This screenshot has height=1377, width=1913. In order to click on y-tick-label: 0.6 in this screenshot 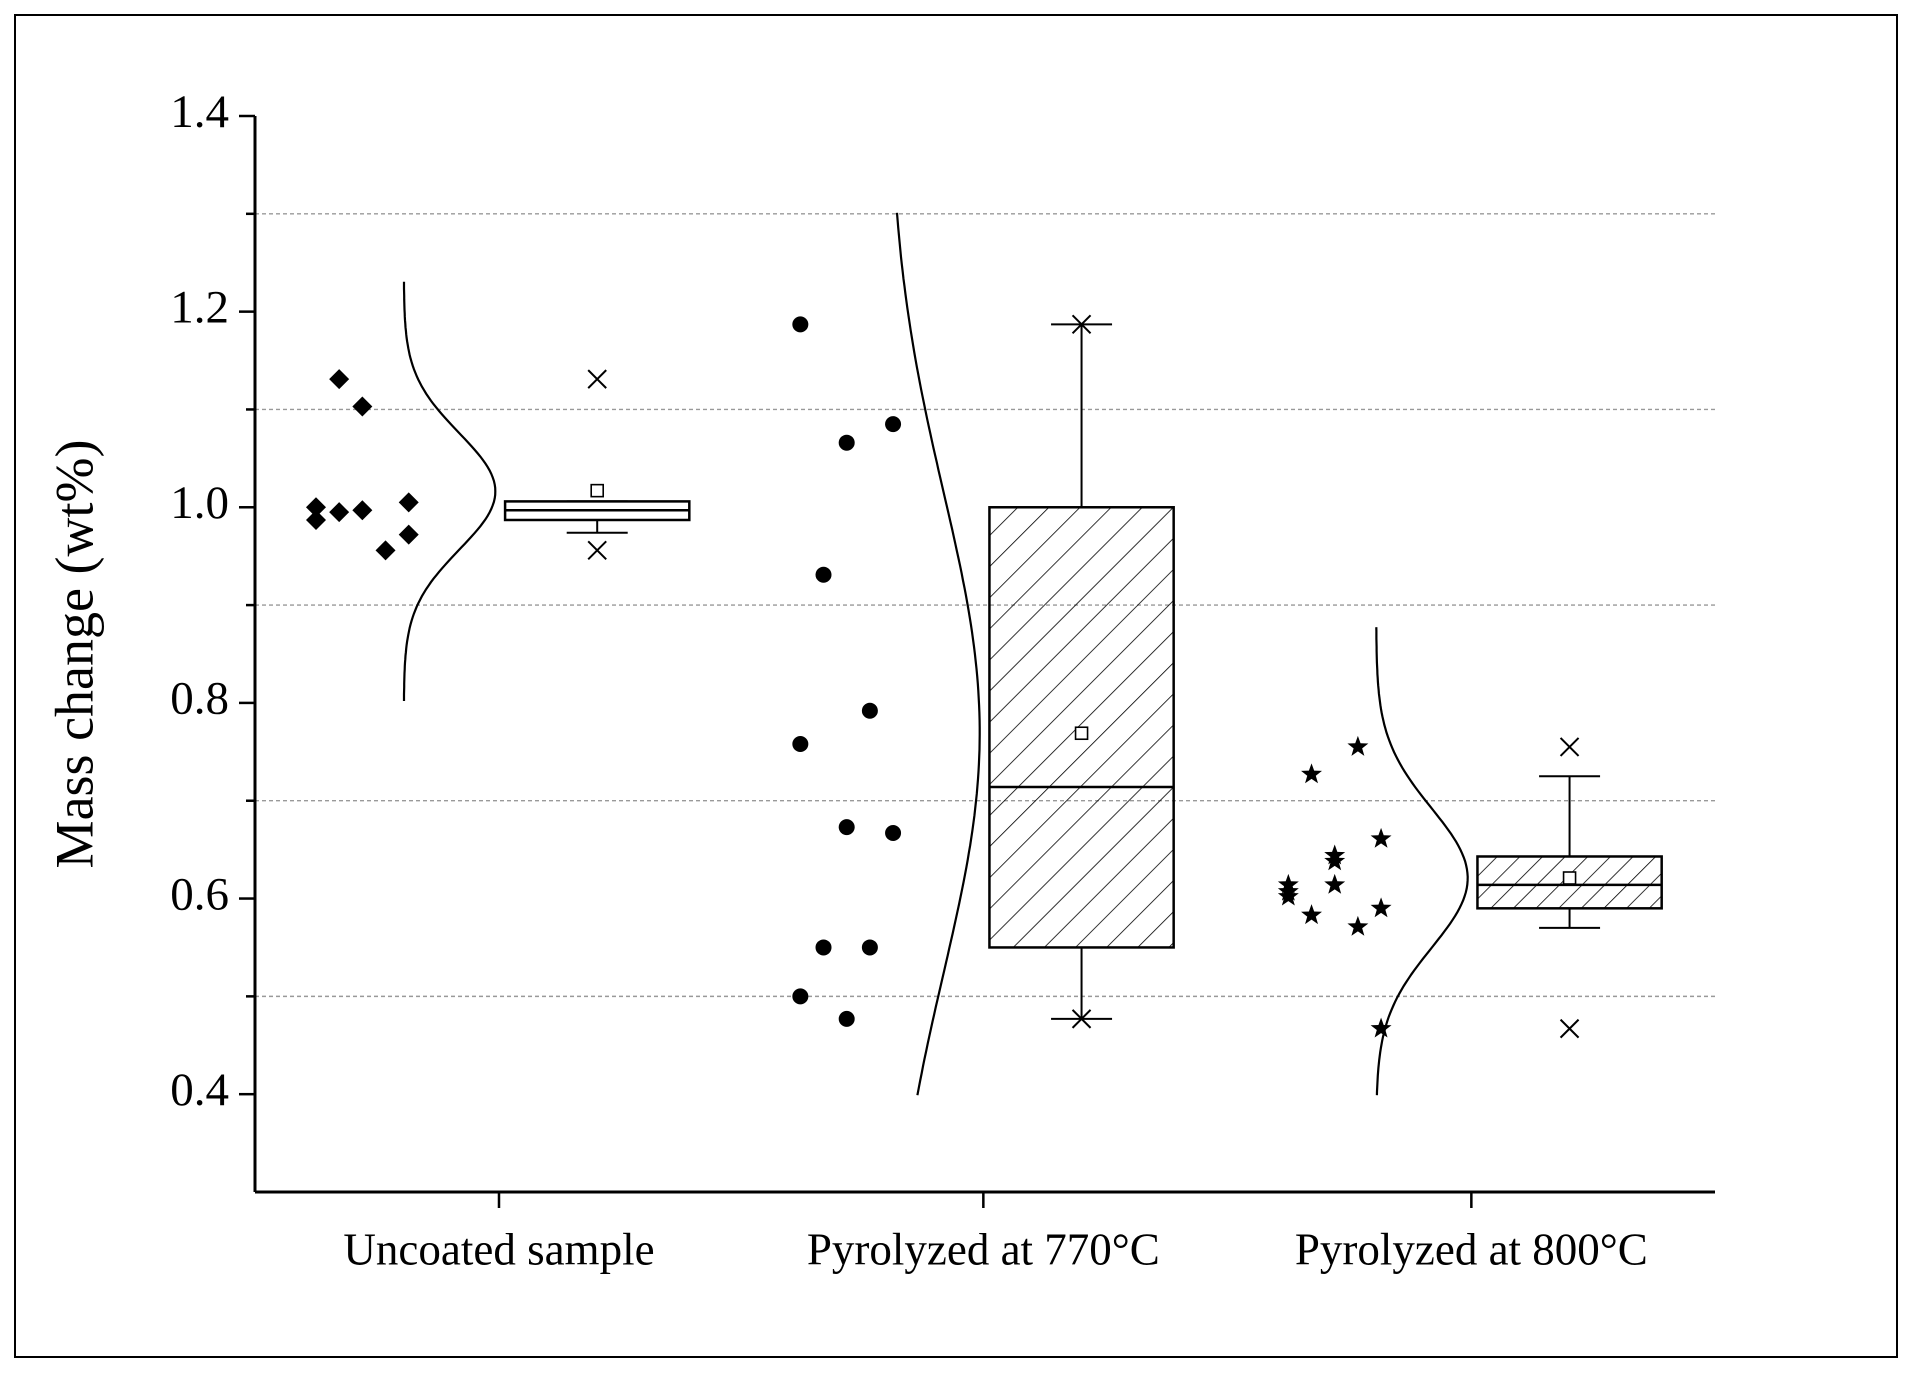, I will do `click(199, 894)`.